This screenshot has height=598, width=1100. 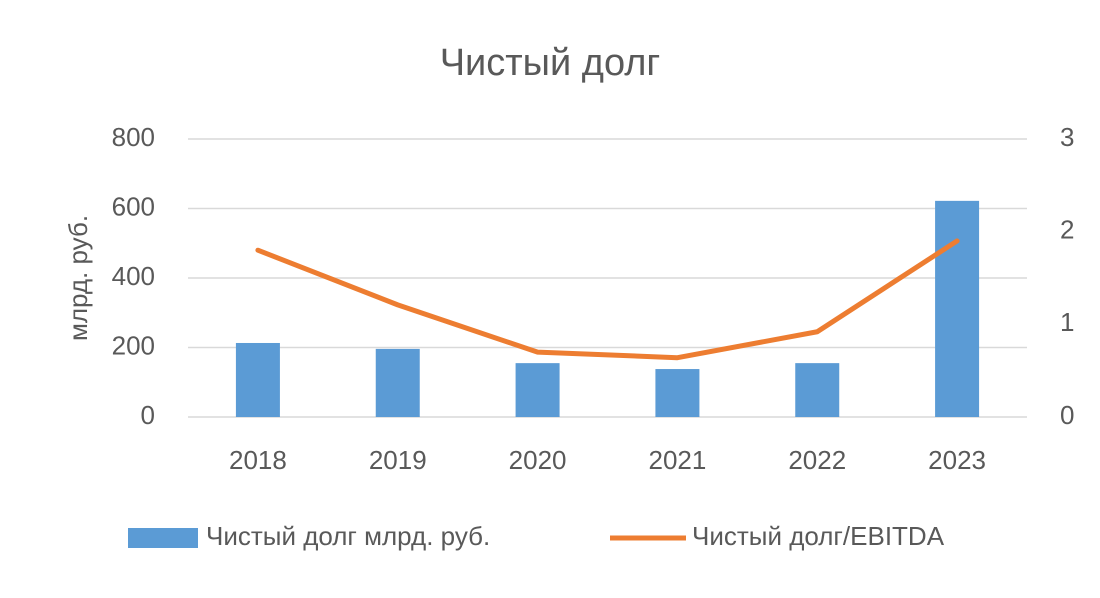 What do you see at coordinates (677, 460) in the screenshot?
I see `x-tick-label: 2021` at bounding box center [677, 460].